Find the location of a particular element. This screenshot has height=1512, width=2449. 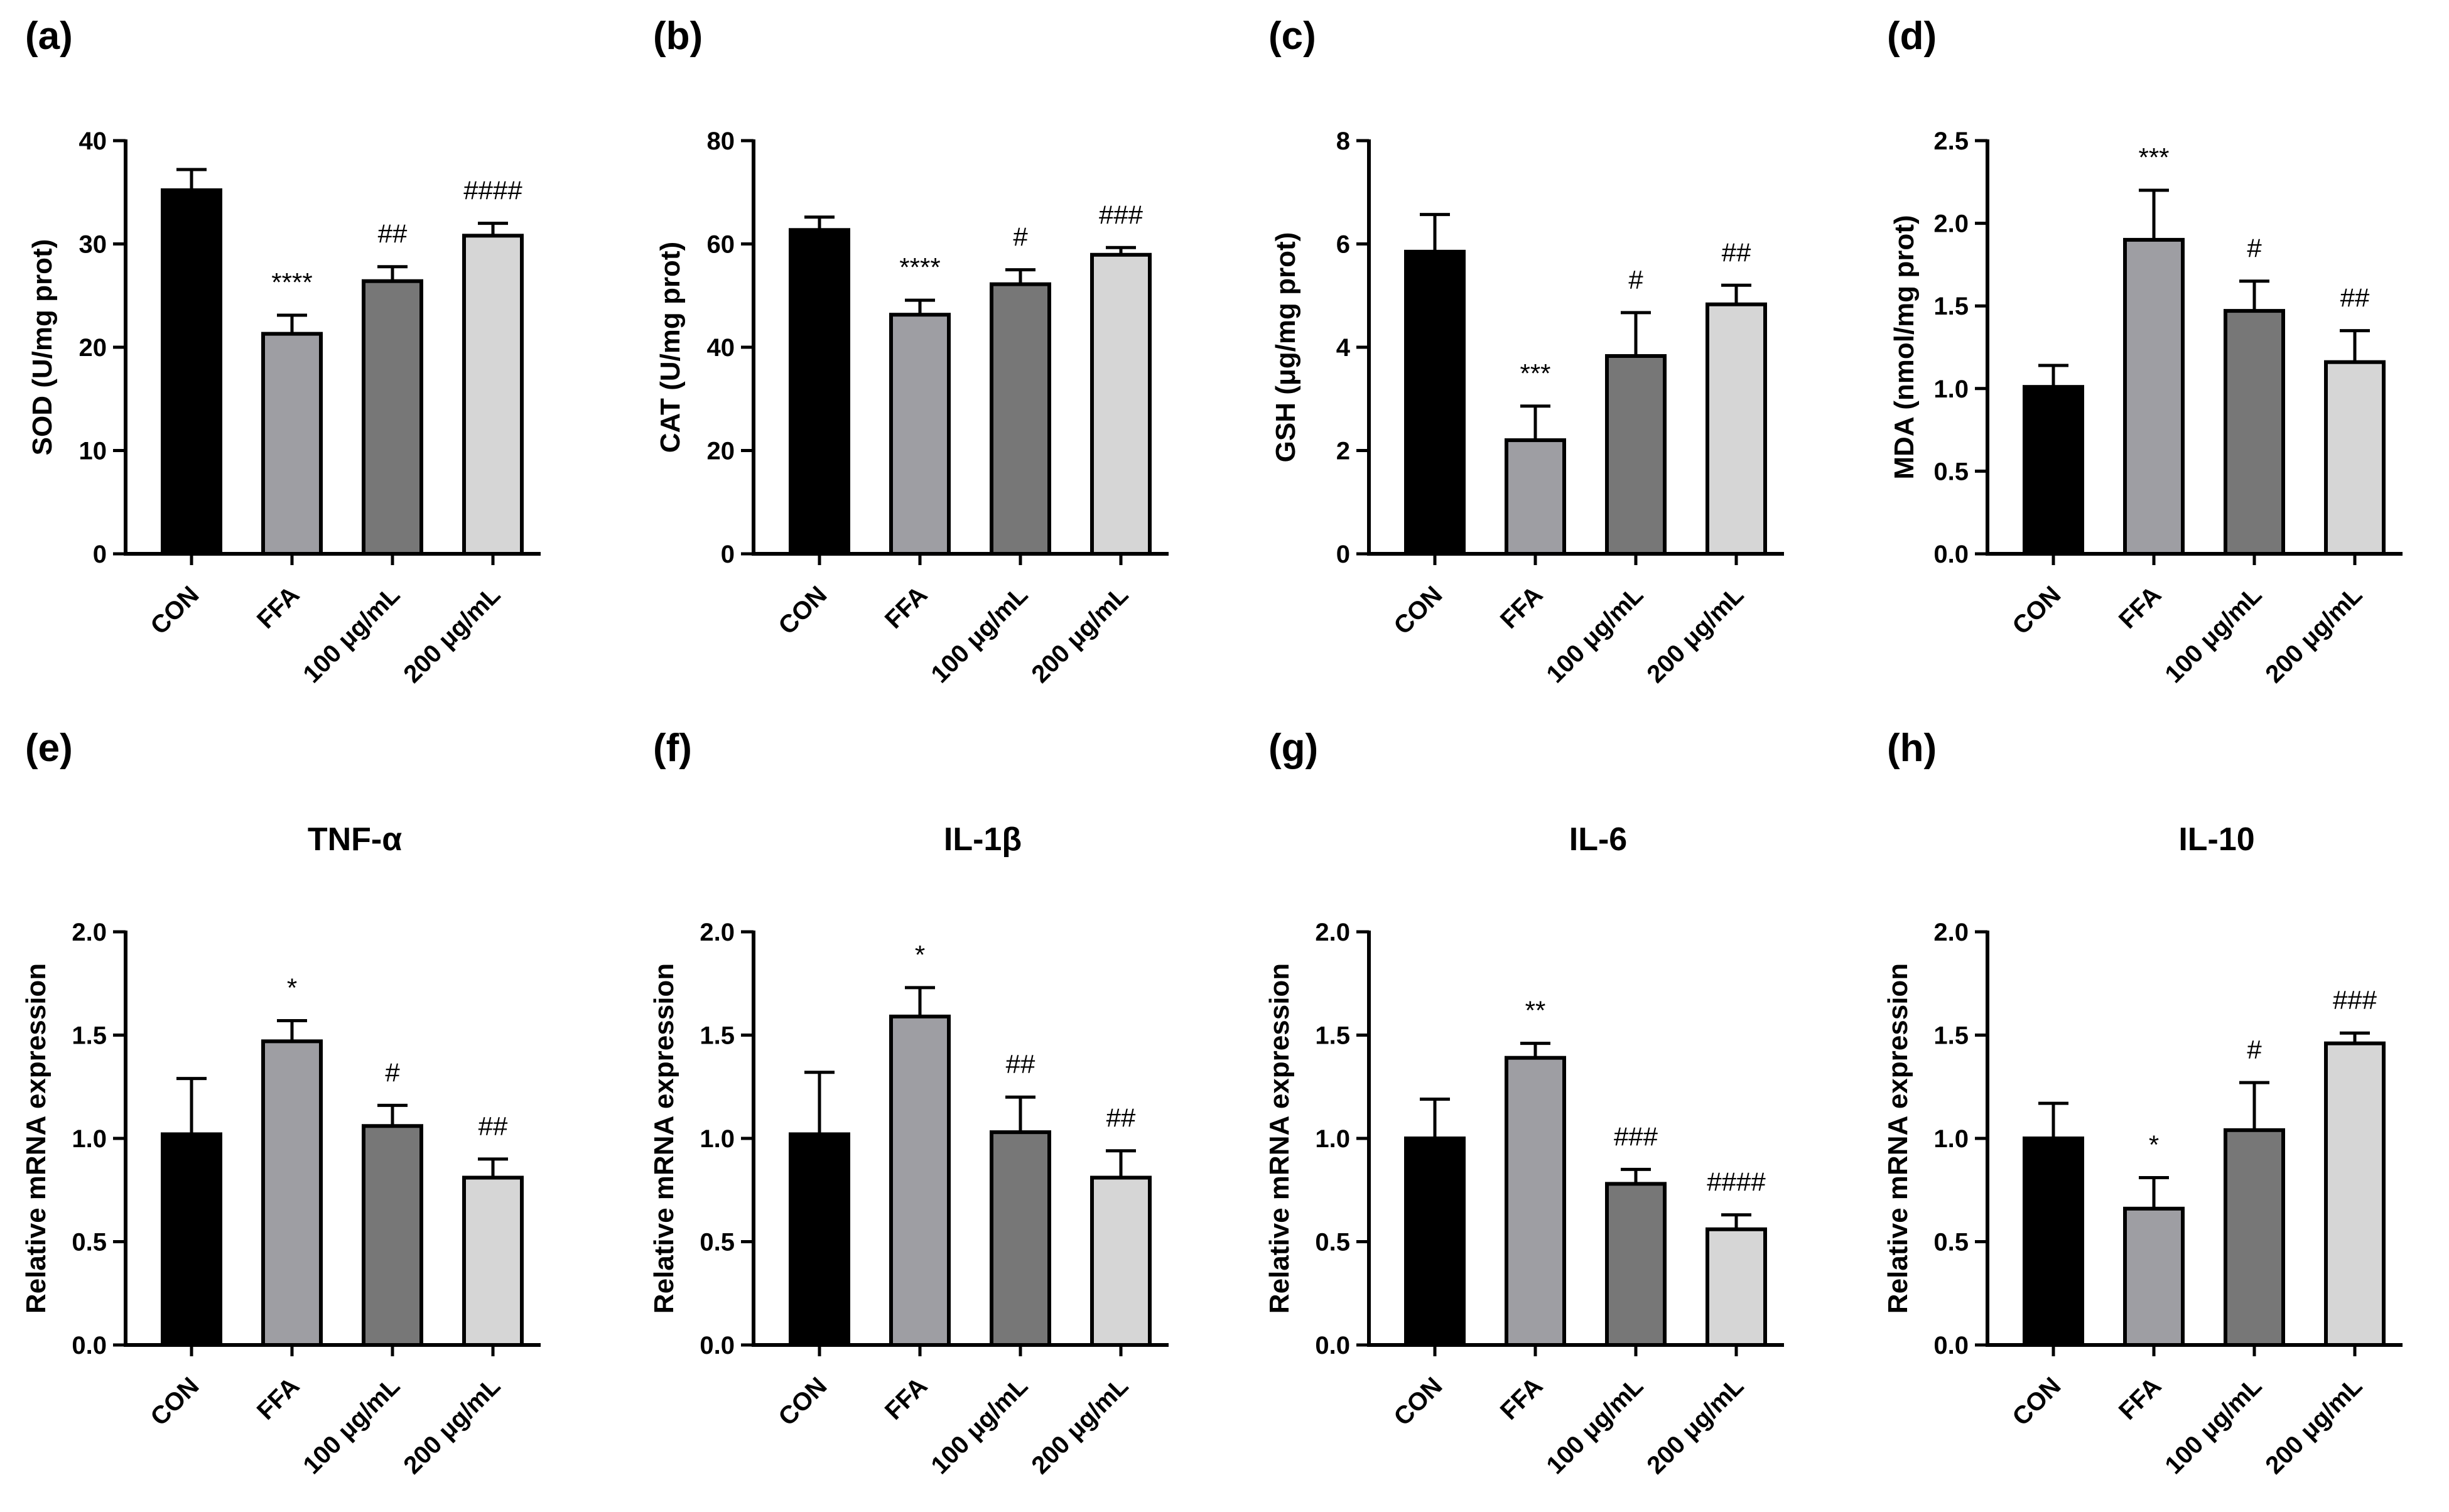

y-tick-label-3: 30 is located at coordinates (93, 245).